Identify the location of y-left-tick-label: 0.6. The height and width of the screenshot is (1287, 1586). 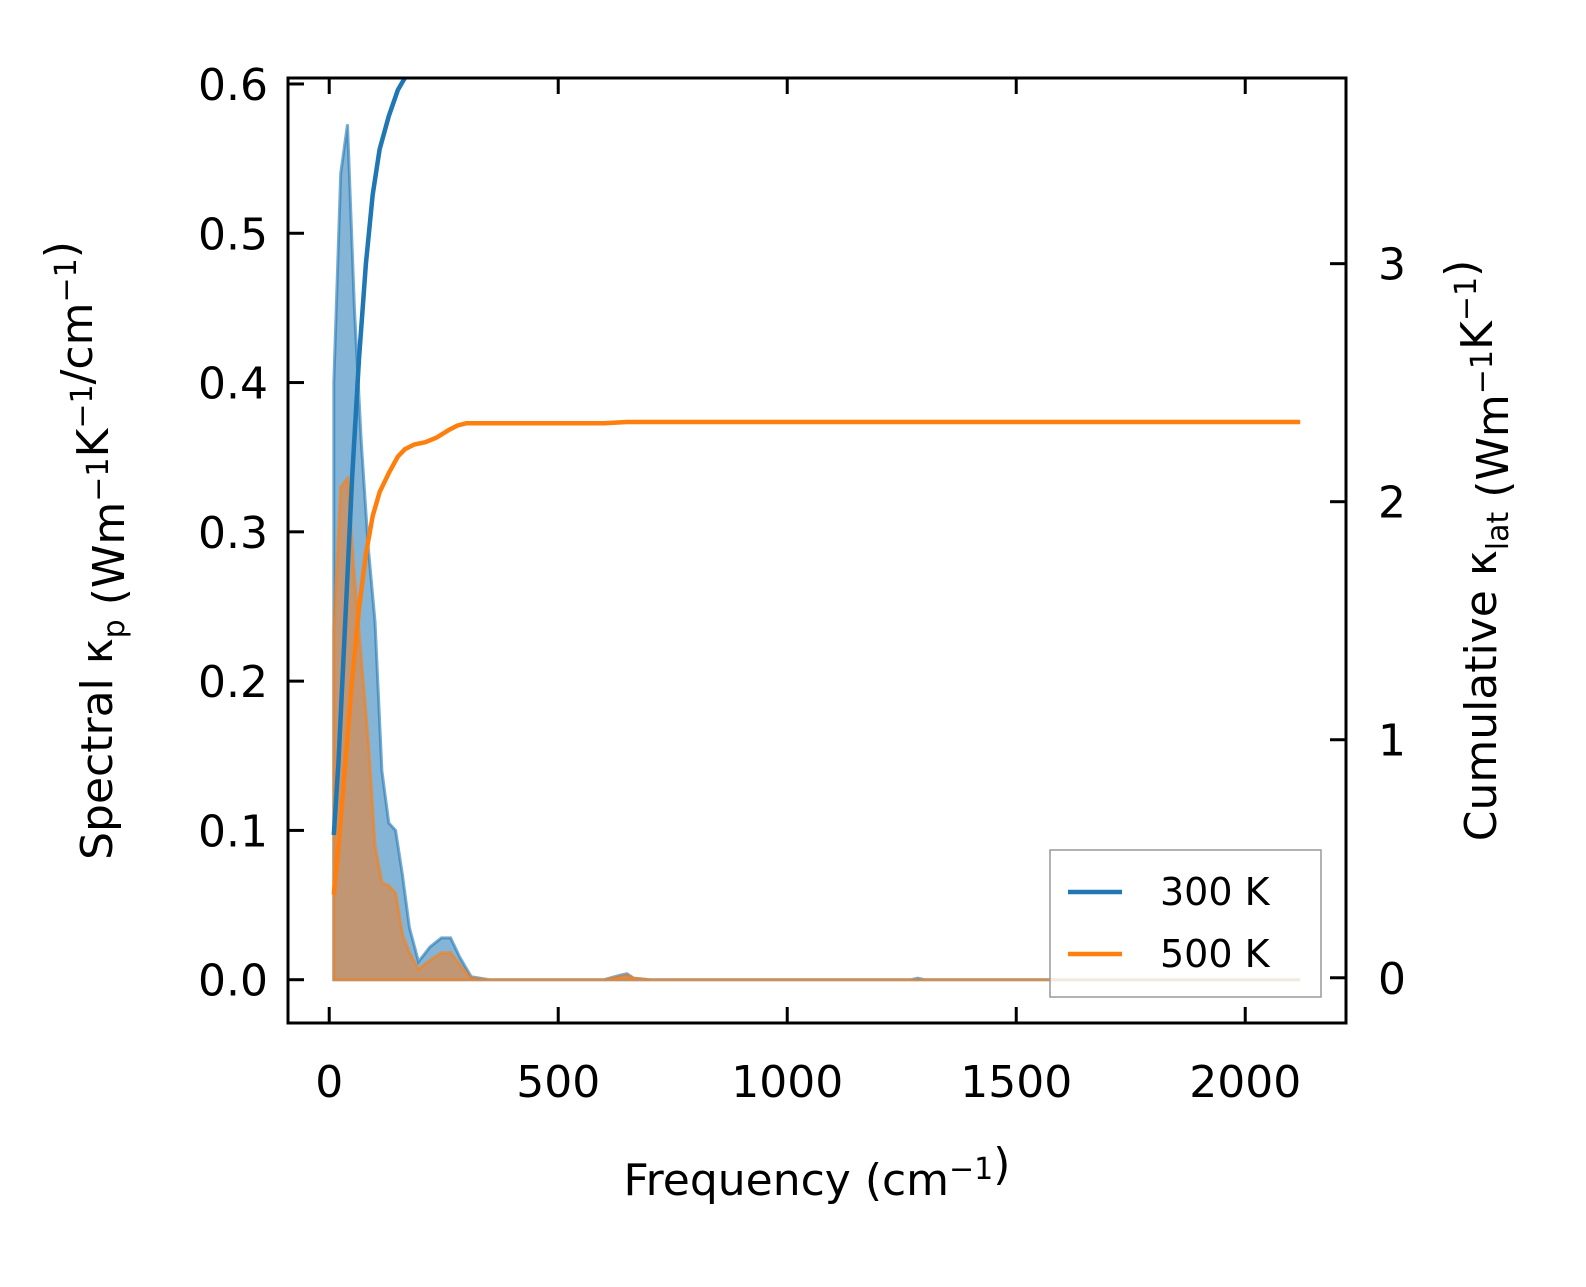
(233, 85).